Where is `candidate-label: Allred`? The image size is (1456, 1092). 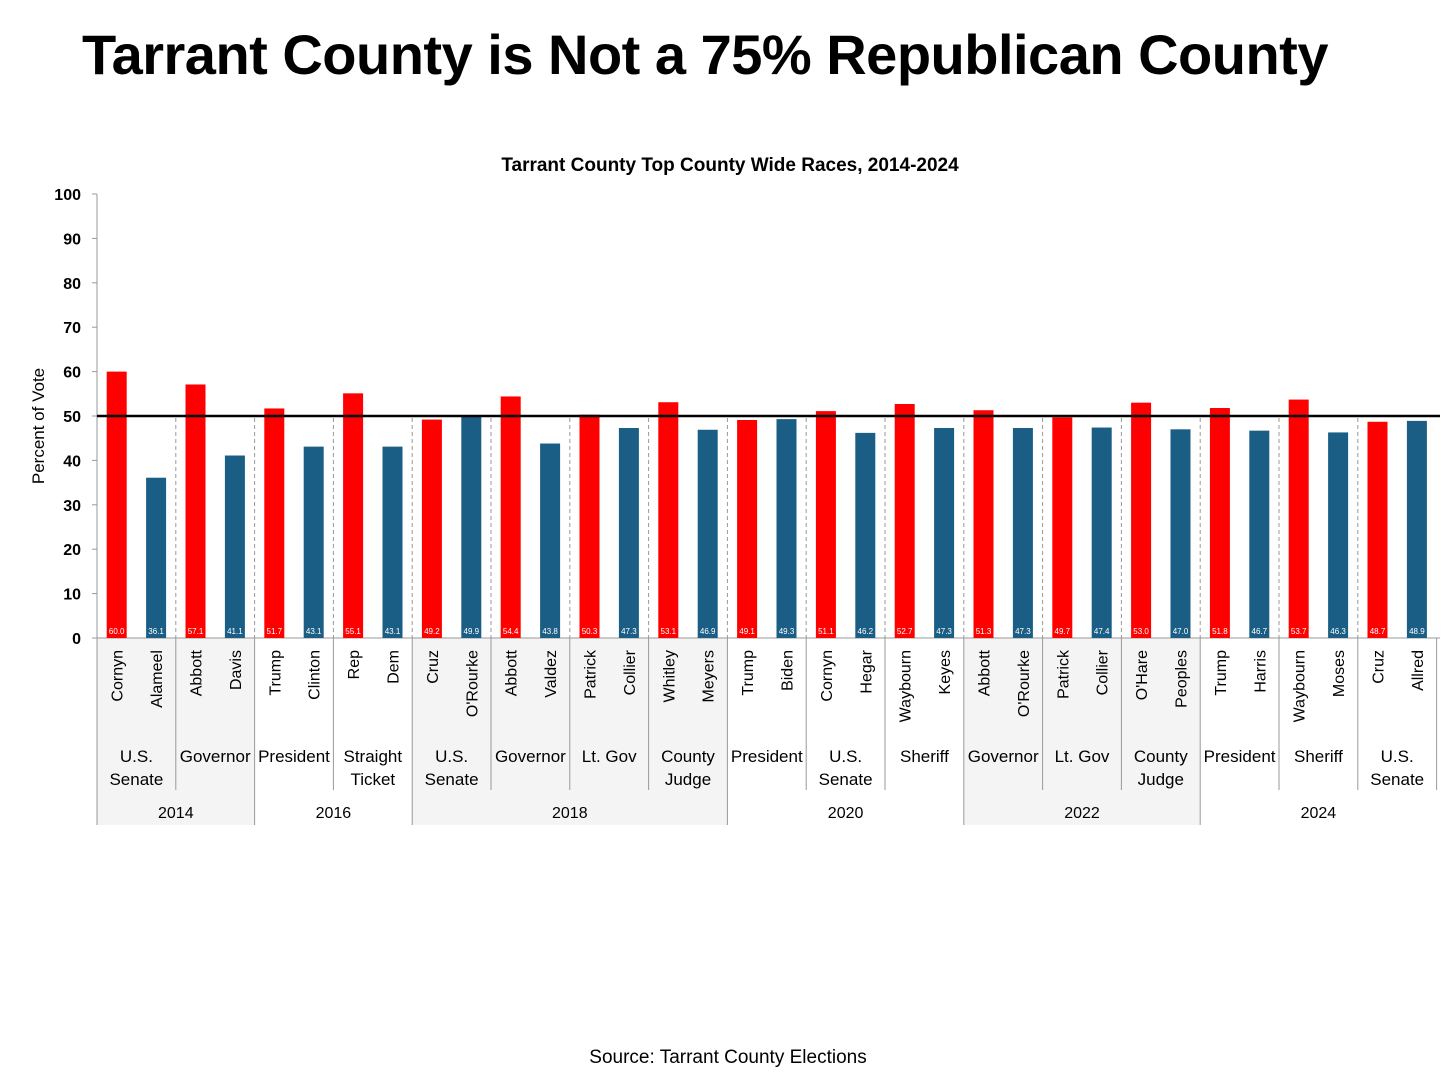 candidate-label: Allred is located at coordinates (1418, 670).